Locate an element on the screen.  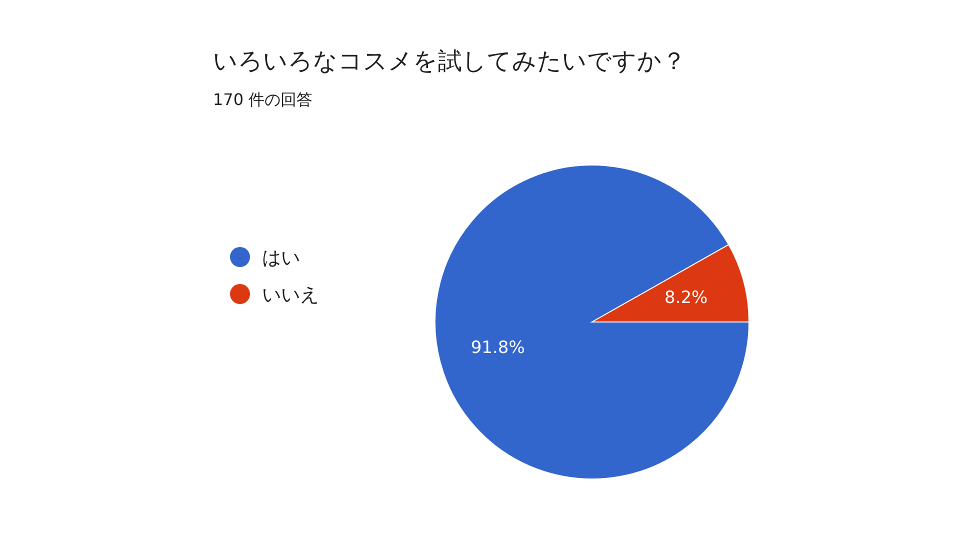
legend-label: いいえ is located at coordinates (290, 295).